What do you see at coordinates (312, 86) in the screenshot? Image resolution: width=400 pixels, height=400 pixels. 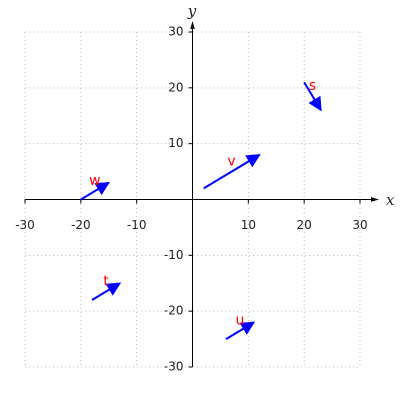 I see `vector-label: s` at bounding box center [312, 86].